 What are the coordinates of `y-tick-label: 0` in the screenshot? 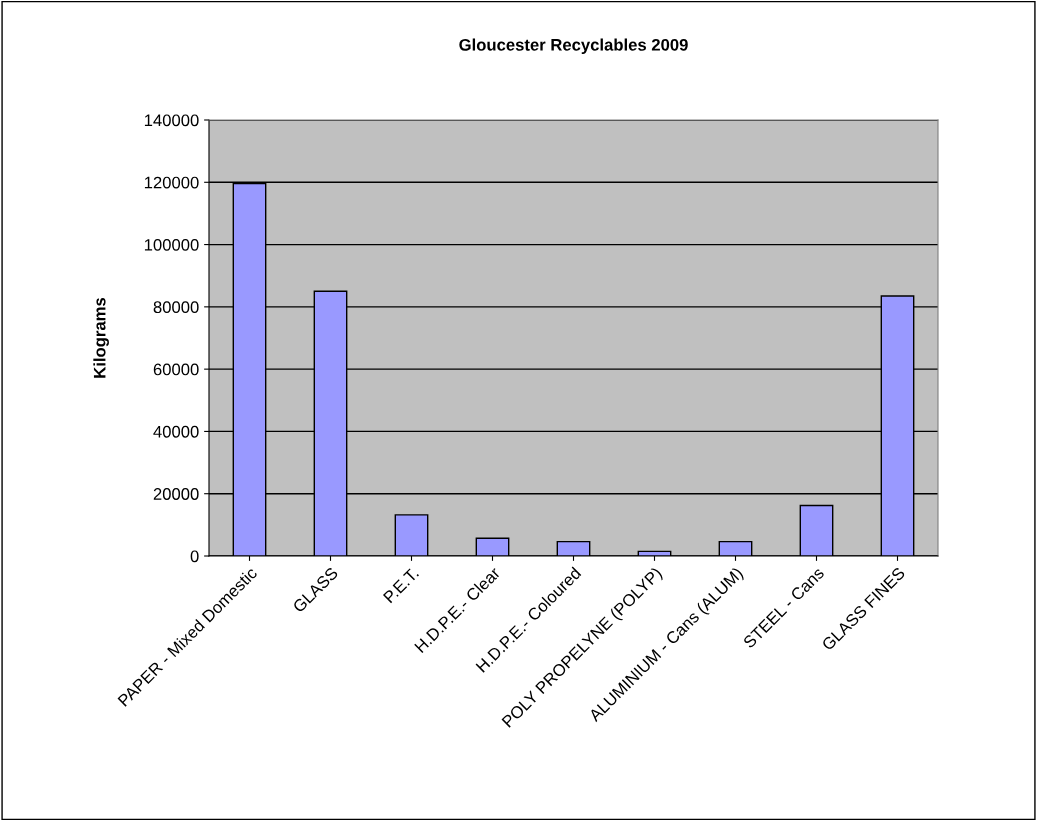 It's located at (194, 556).